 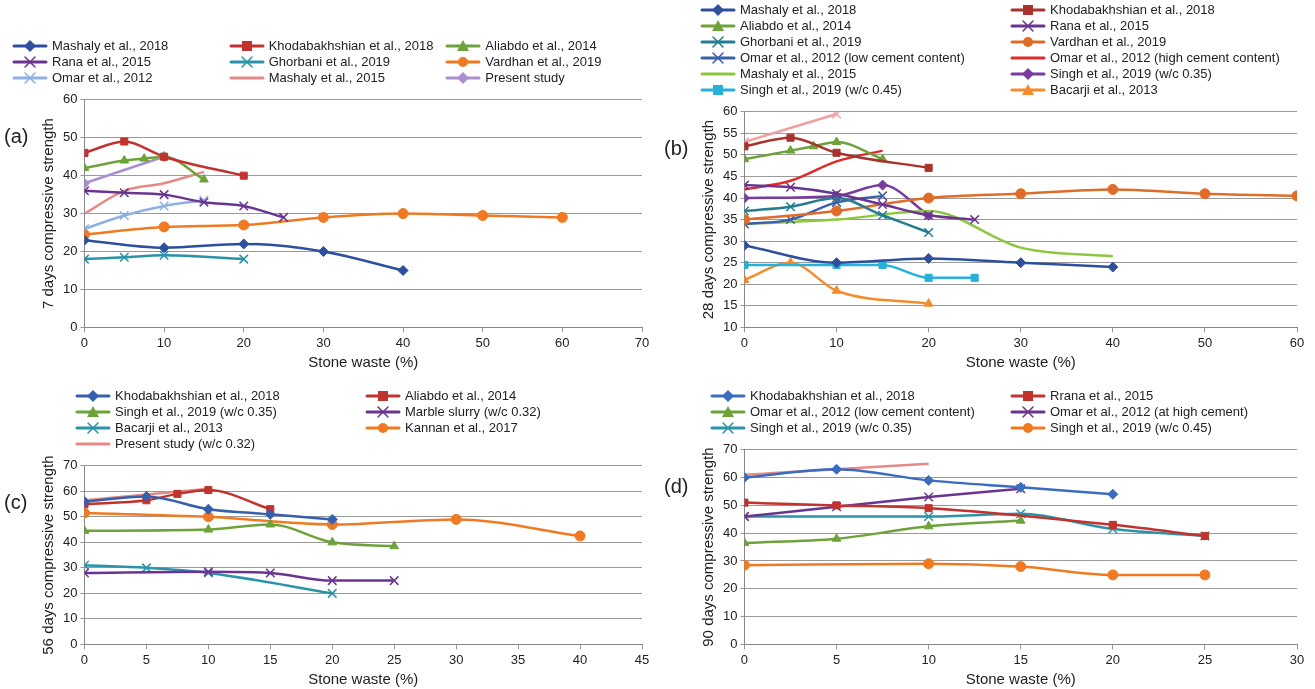 I want to click on y-axis-title: 28 days compressive strength, so click(x=708, y=219).